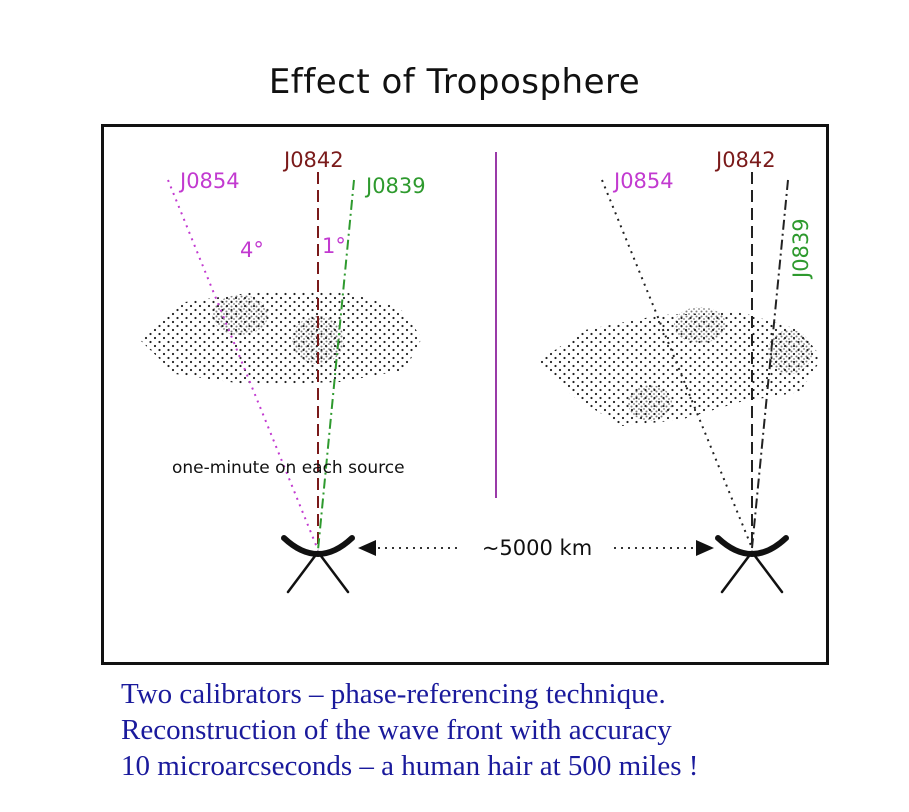 The height and width of the screenshot is (812, 909). What do you see at coordinates (334, 246) in the screenshot?
I see `angle-1-label: 1°` at bounding box center [334, 246].